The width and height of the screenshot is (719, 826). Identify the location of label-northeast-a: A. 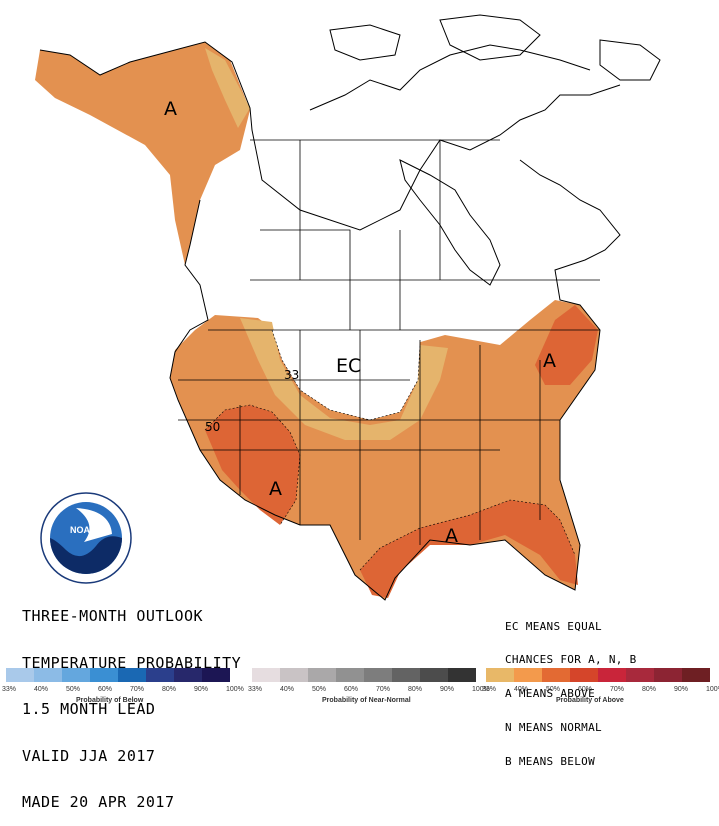
(549, 361).